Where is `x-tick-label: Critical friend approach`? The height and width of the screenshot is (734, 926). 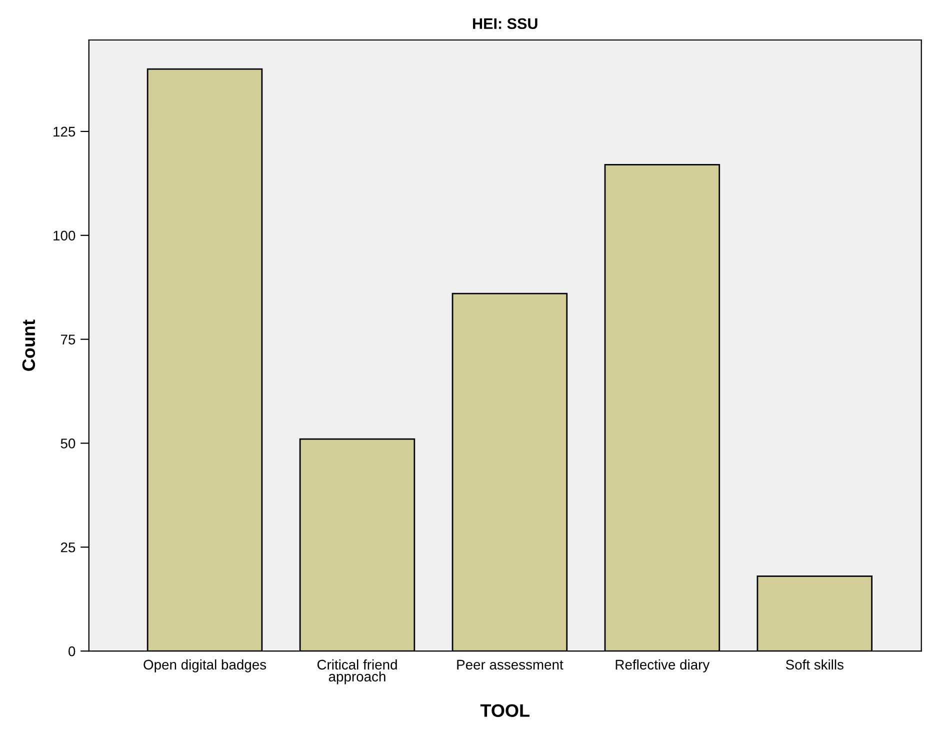 x-tick-label: Critical friend approach is located at coordinates (357, 671).